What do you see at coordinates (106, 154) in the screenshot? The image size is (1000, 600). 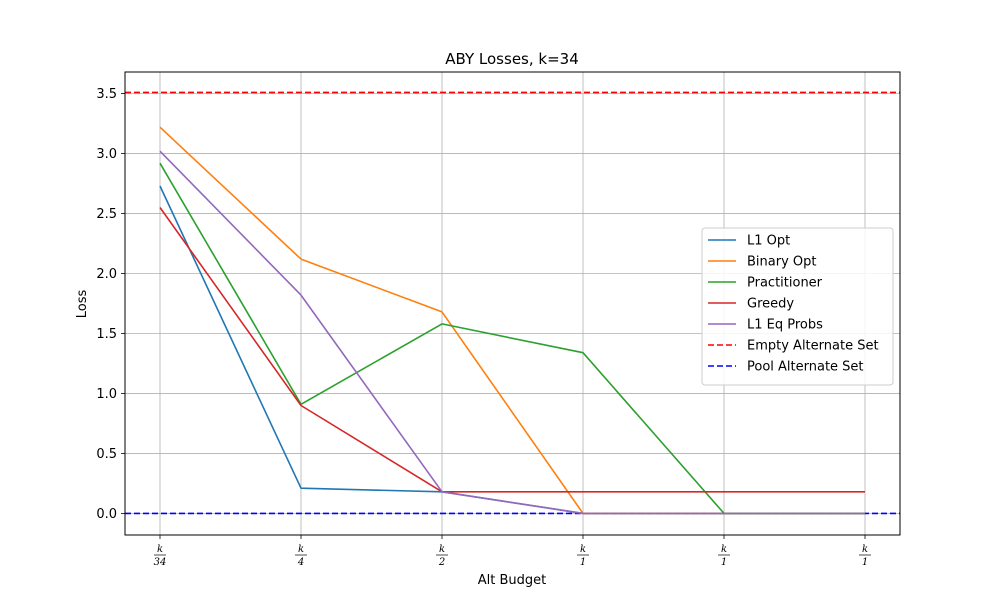 I see `y-tick-label: 3.0` at bounding box center [106, 154].